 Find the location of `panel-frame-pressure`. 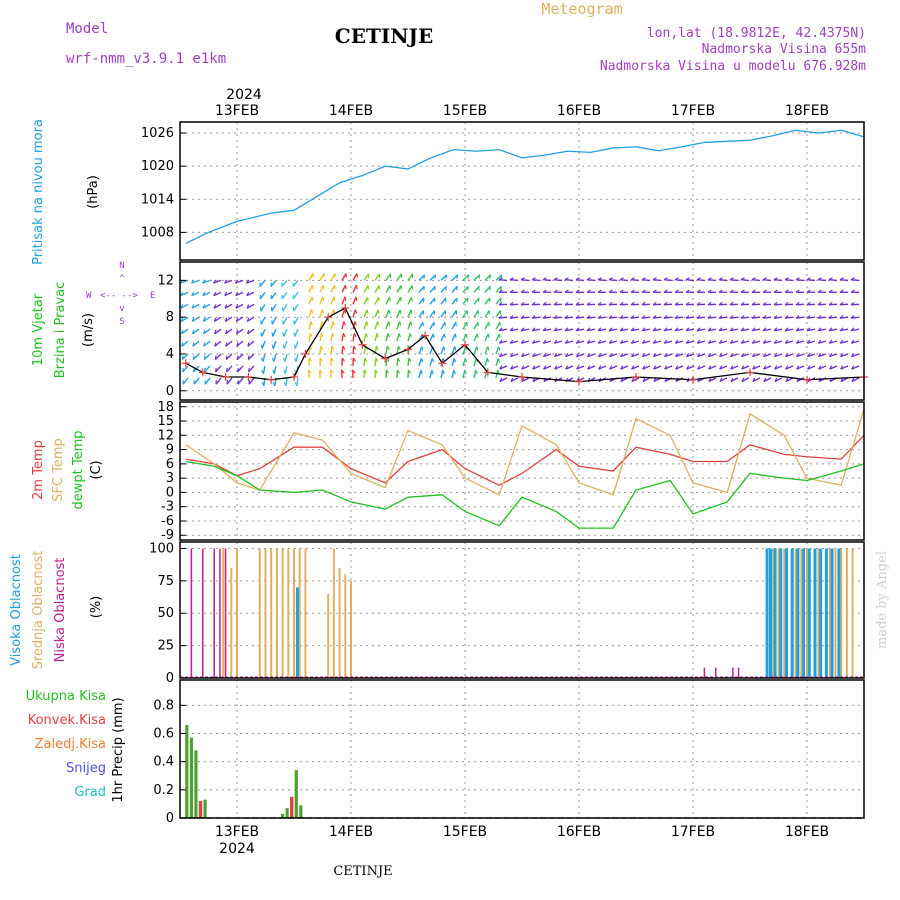

panel-frame-pressure is located at coordinates (522, 191).